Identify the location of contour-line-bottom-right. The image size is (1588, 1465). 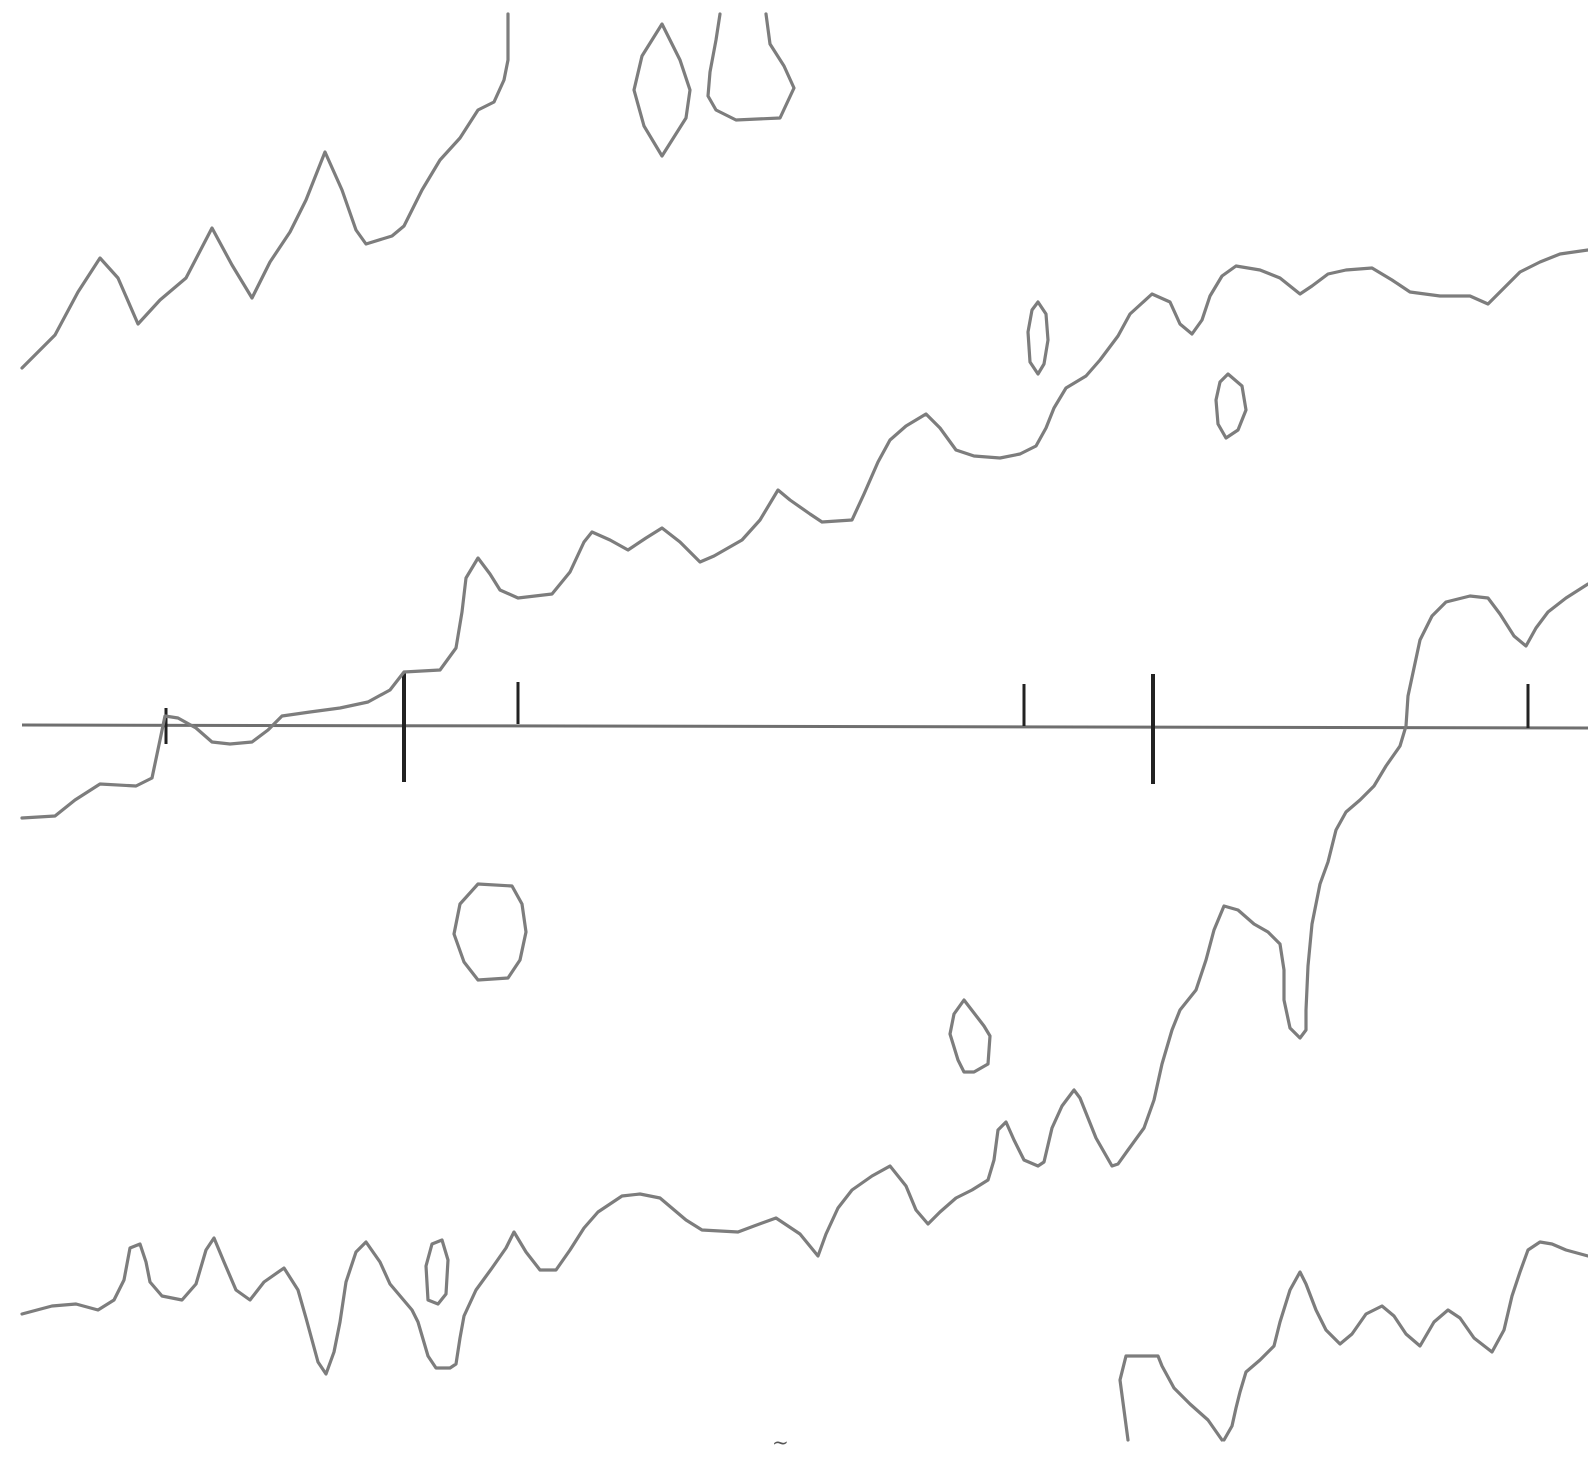
(1405, 1341).